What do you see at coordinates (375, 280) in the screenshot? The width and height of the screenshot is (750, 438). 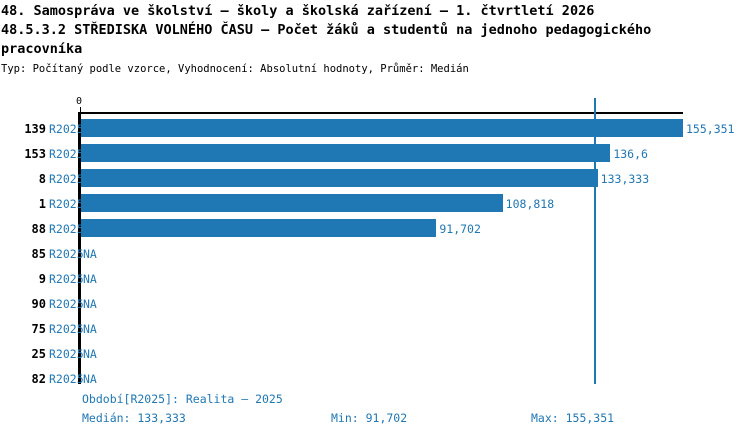 I see `bar-row: 9 R2025 NA` at bounding box center [375, 280].